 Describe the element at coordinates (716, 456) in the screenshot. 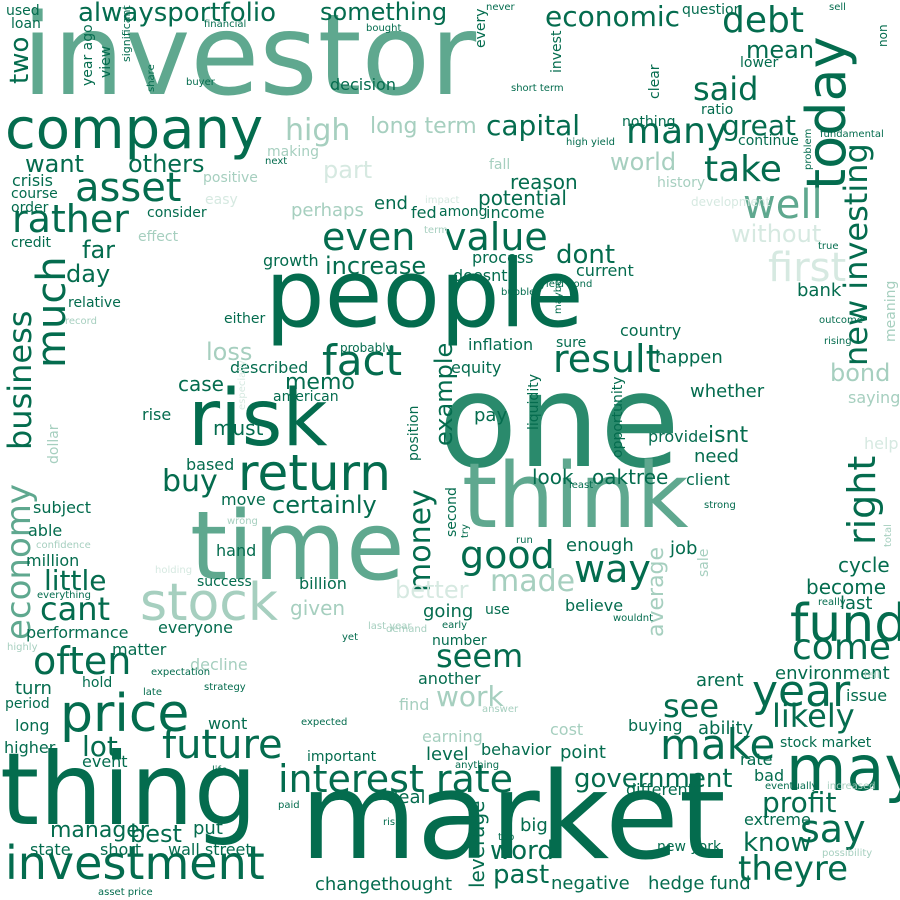

I see `word-need: need` at that location.